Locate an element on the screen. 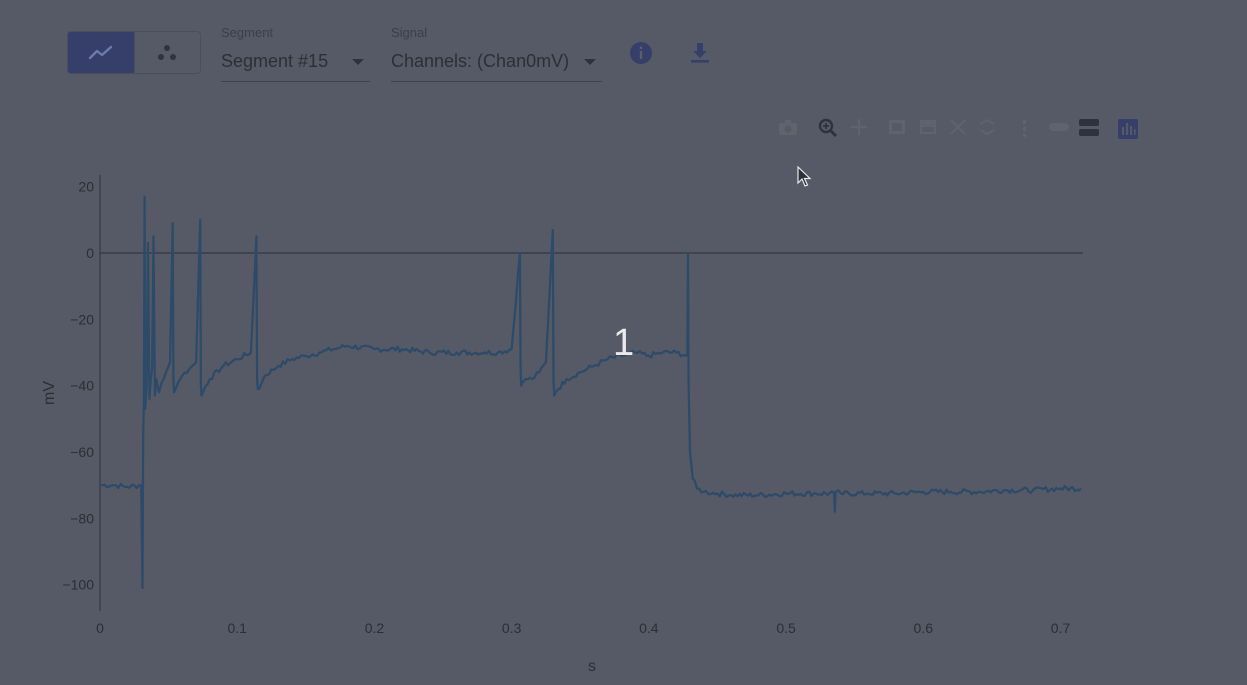 The image size is (1247, 685). signal-select: Signal Channels: (Chan0mV) is located at coordinates (496, 53).